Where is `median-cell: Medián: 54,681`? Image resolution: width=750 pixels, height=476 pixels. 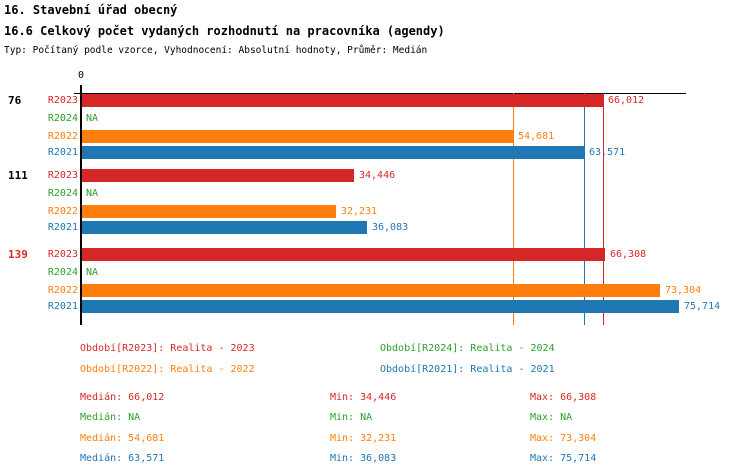
median-cell: Medián: 54,681 is located at coordinates (122, 438).